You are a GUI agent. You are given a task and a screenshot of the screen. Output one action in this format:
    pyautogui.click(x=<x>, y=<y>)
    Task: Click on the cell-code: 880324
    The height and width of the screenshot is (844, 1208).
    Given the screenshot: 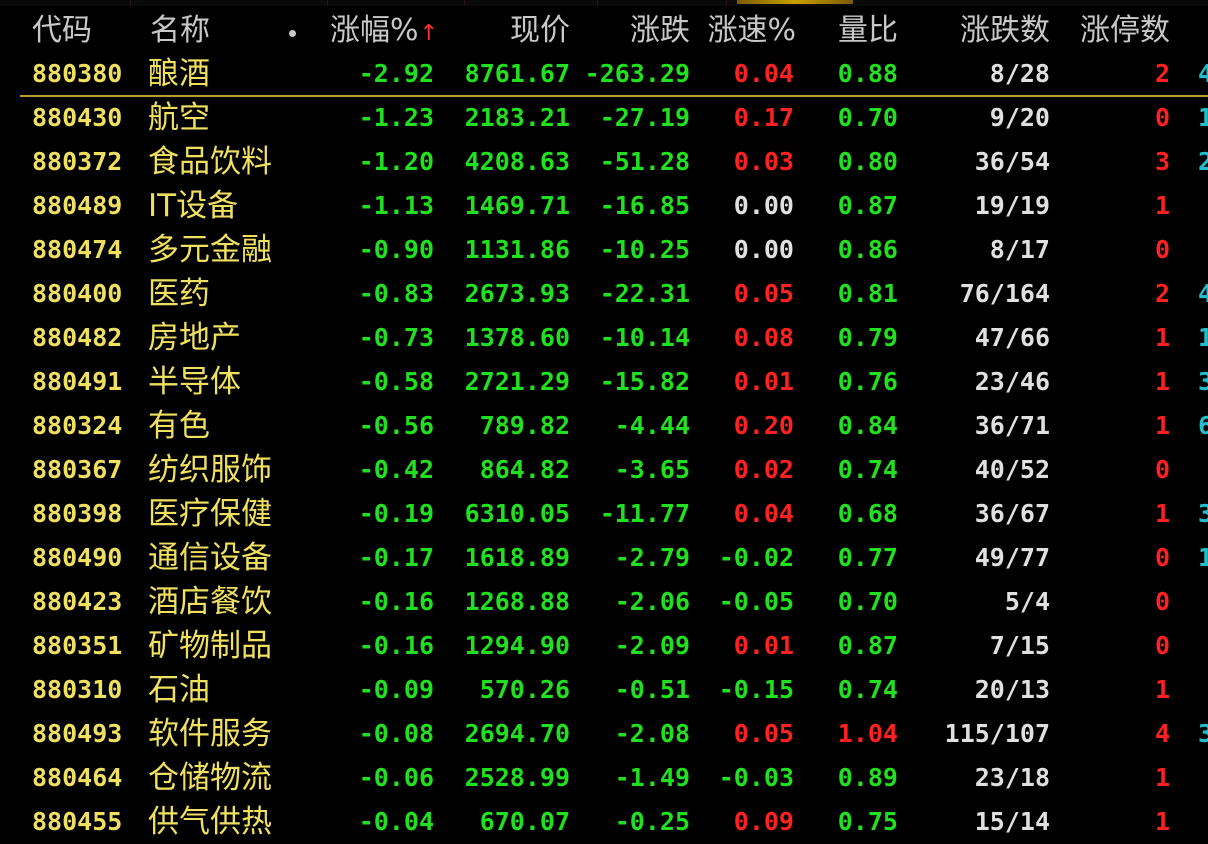 What is the action you would take?
    pyautogui.click(x=77, y=425)
    